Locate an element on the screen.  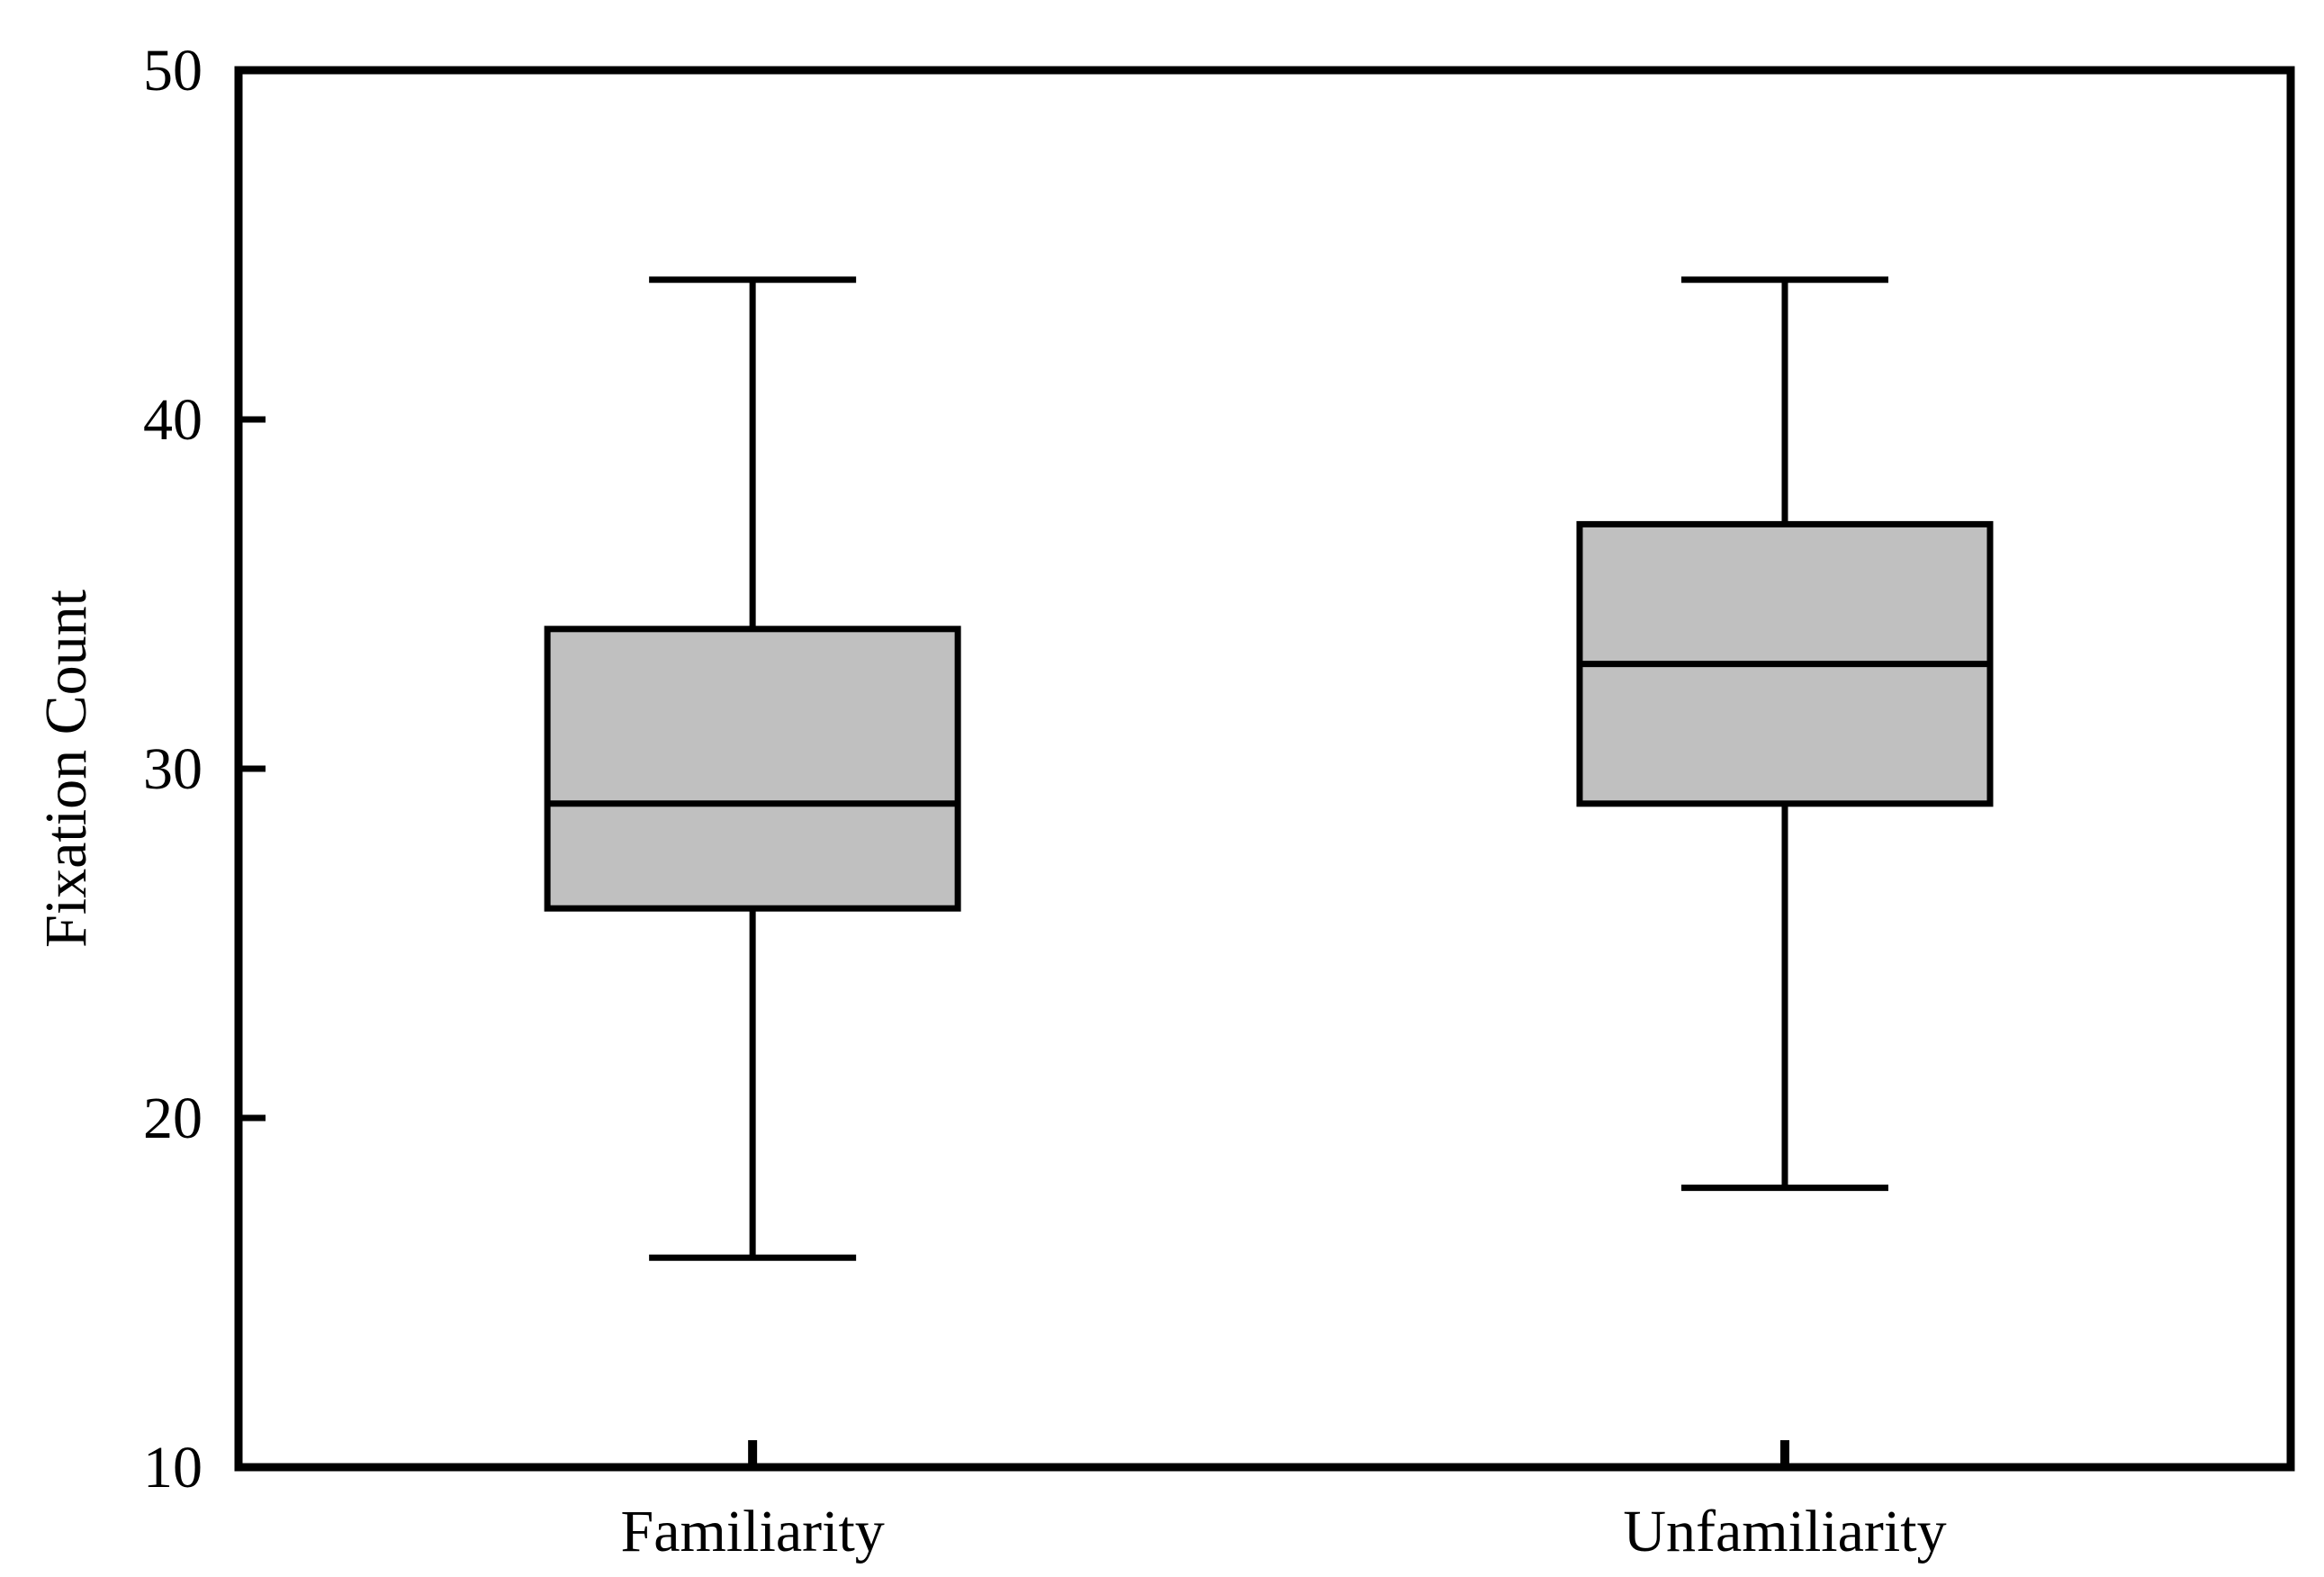
y-tick-label: 30 is located at coordinates (173, 769).